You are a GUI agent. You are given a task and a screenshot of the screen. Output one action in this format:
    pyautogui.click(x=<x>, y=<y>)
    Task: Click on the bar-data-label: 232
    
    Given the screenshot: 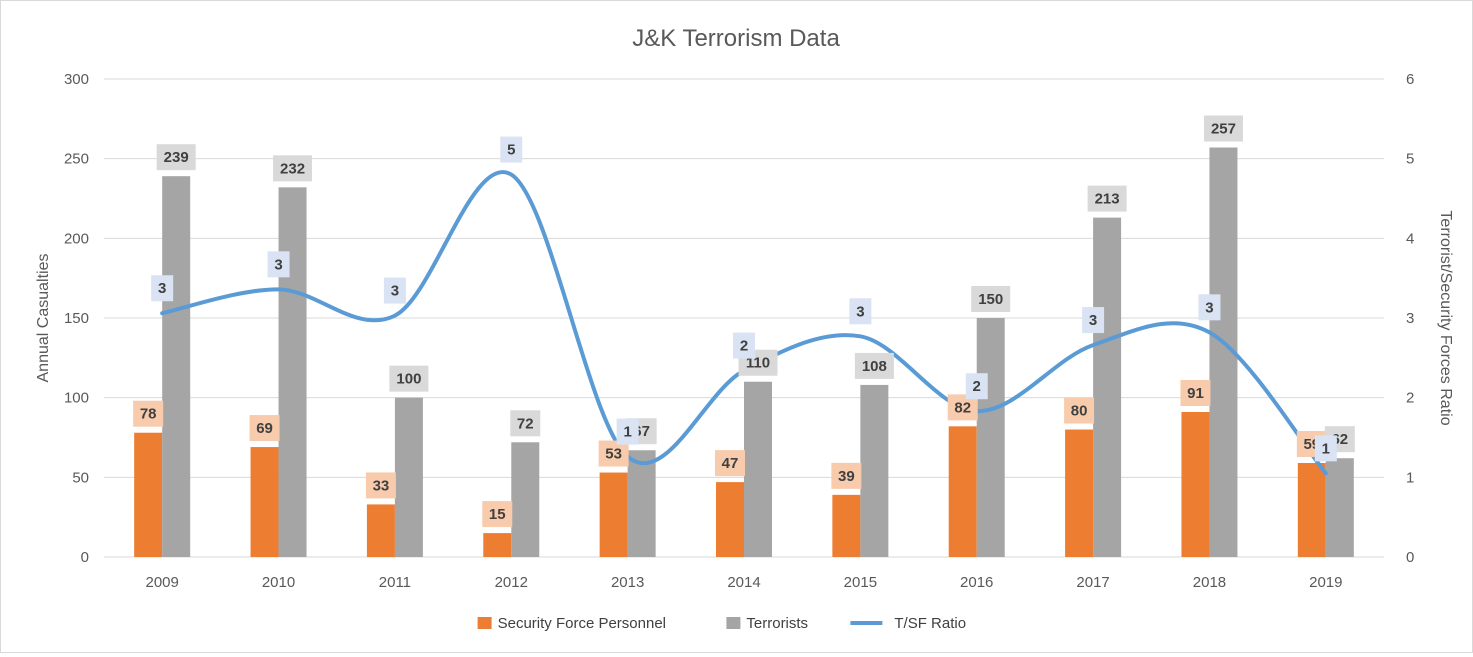 What is the action you would take?
    pyautogui.click(x=293, y=168)
    